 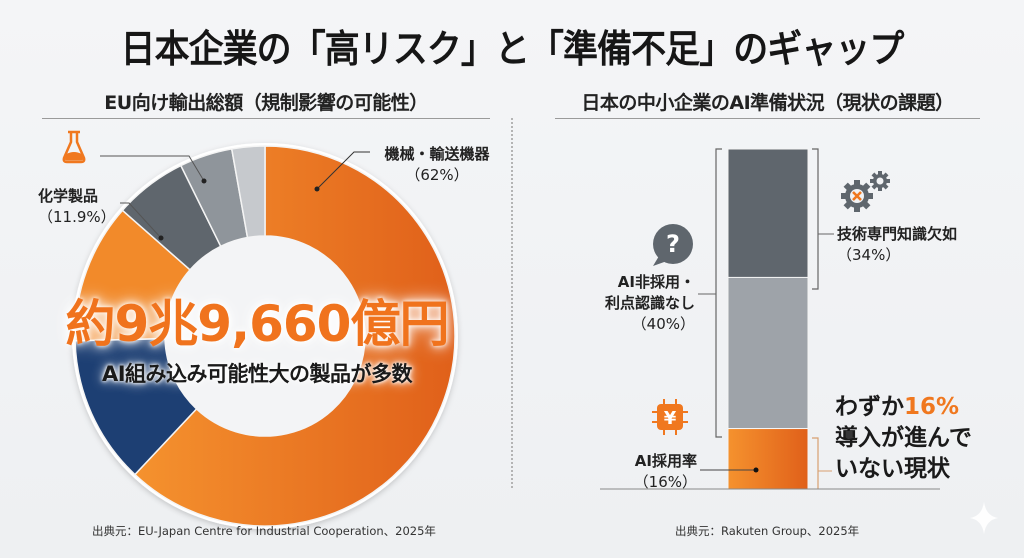 I want to click on tech-label: 技術専門知識欠如 （34%）, so click(x=897, y=245).